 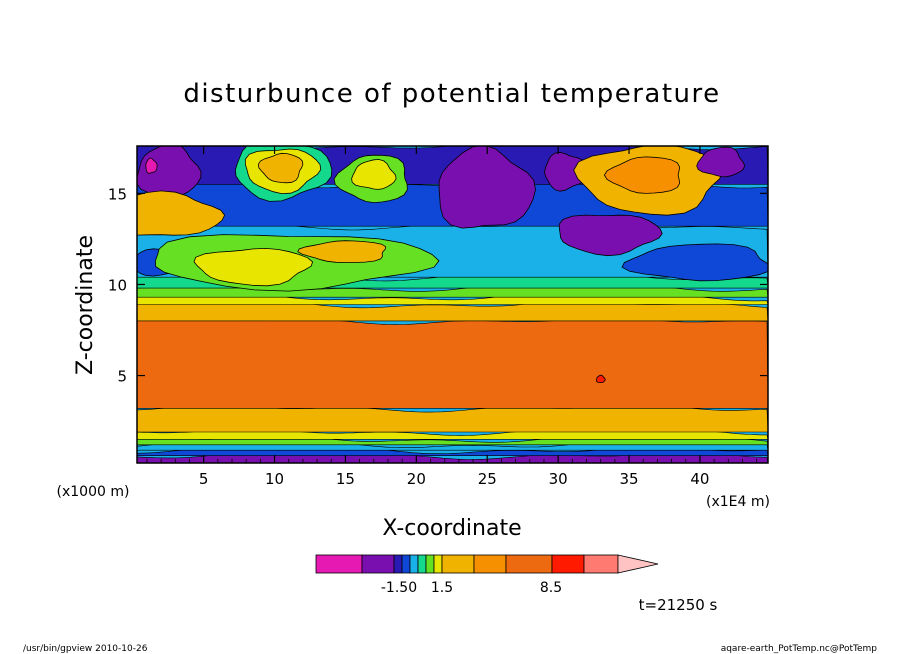 I want to click on x-axis-label: X-coordinate, so click(x=451, y=528).